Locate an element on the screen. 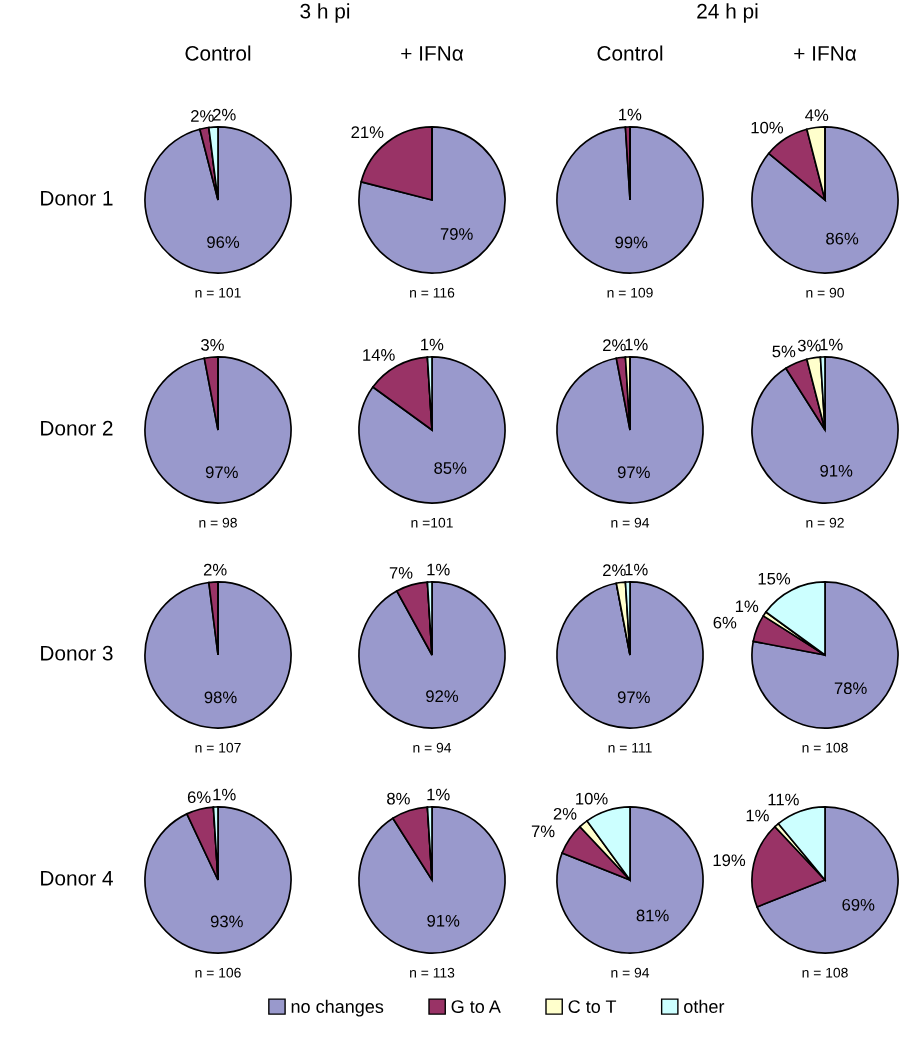 This screenshot has height=1038, width=903. data-label: 19% is located at coordinates (729, 860).